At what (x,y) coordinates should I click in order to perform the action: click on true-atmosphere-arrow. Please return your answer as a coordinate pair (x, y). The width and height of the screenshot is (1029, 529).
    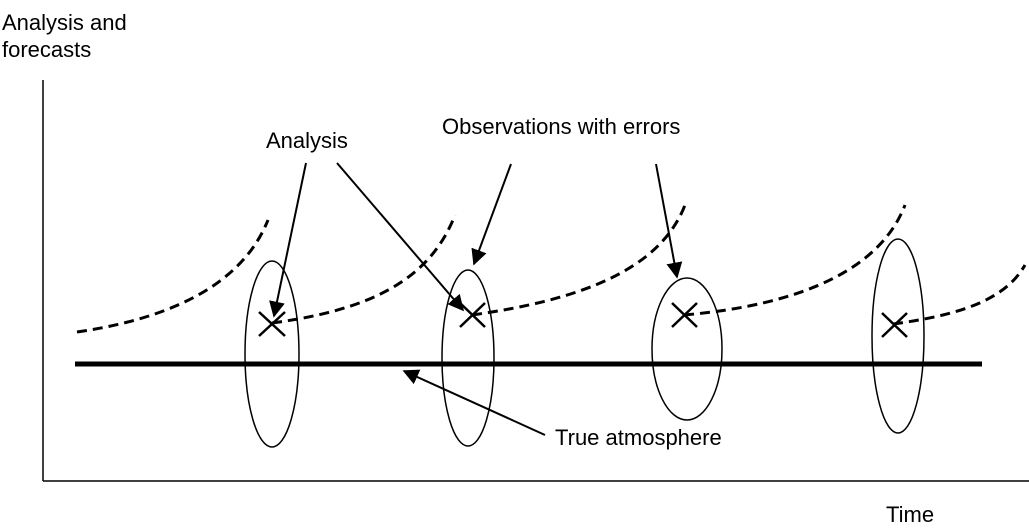
    Looking at the image, I should click on (474, 402).